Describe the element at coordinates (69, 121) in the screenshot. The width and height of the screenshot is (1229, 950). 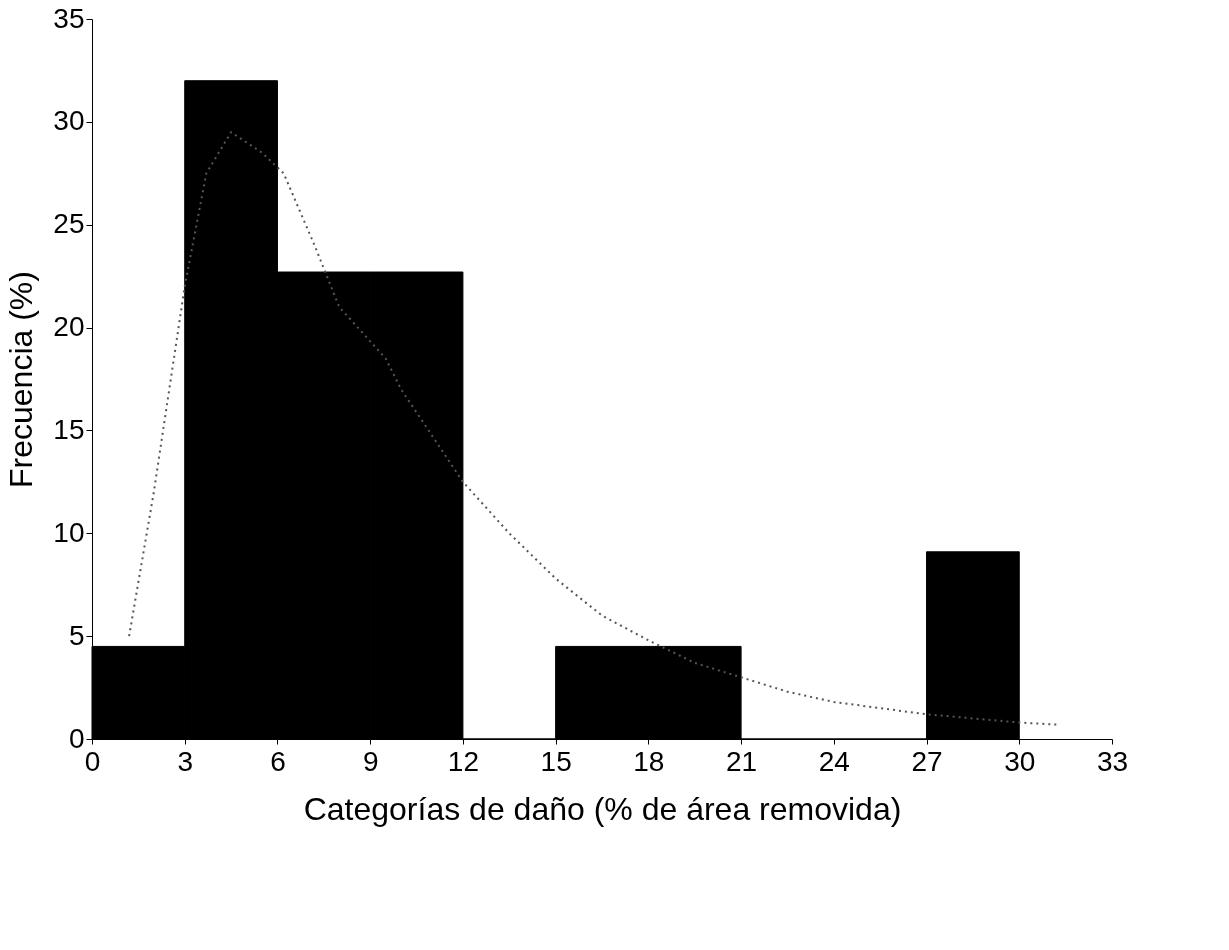
I see `y-tick-label: 30` at that location.